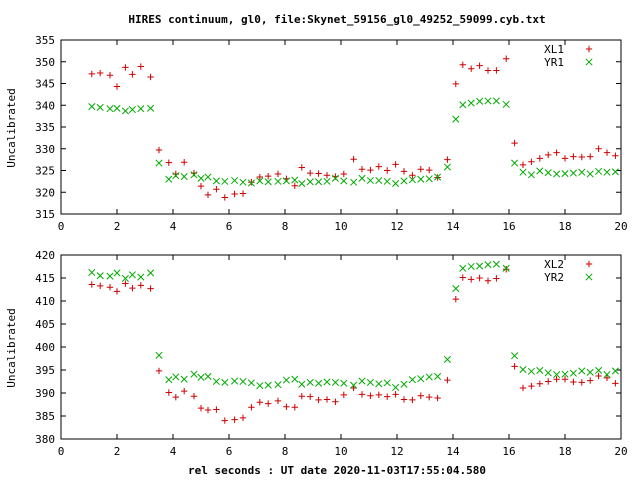  What do you see at coordinates (589, 264) in the screenshot?
I see `legend-marker-xl2` at bounding box center [589, 264].